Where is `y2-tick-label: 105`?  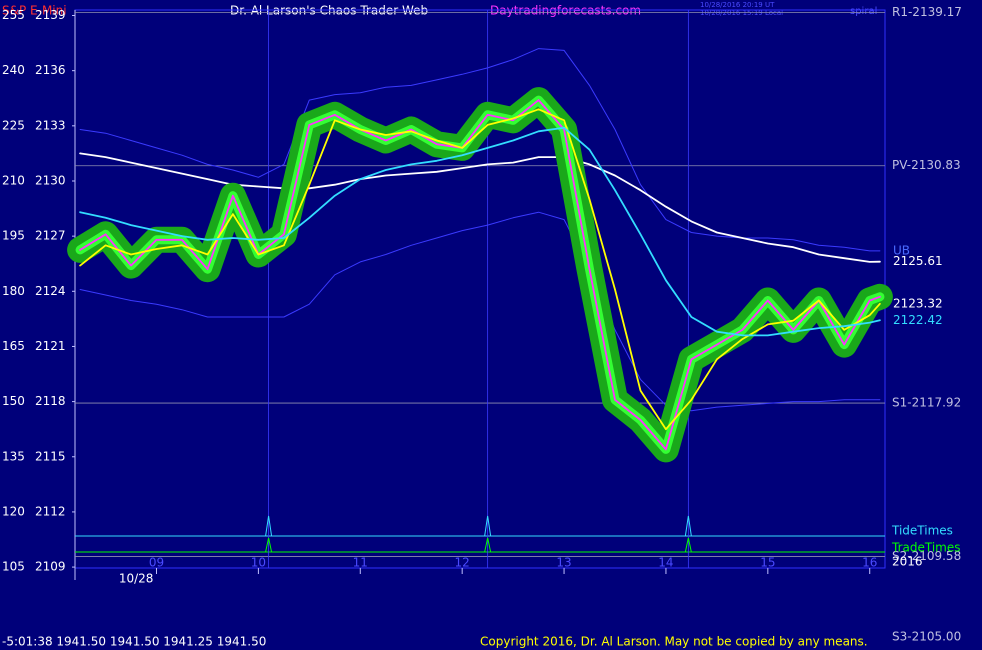
y2-tick-label: 105 is located at coordinates (13, 567).